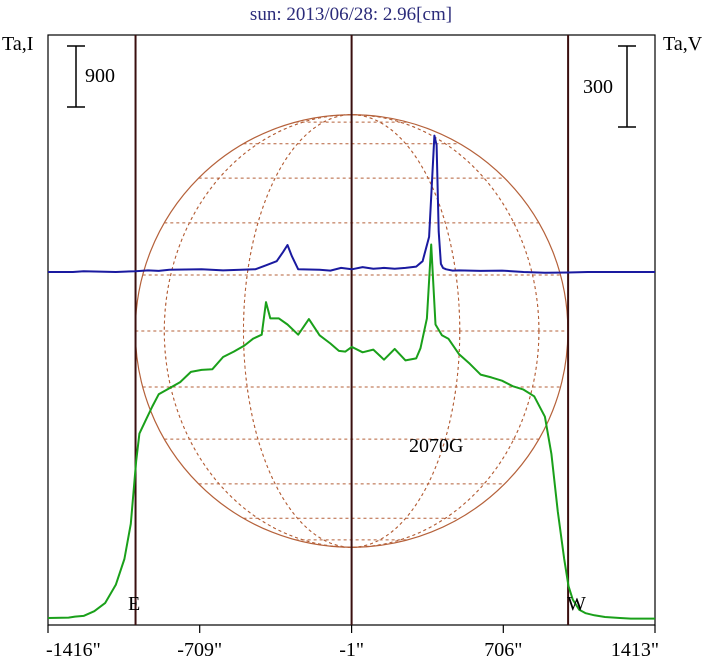  I want to click on x-axis-ticks: -1416" -709" -1" 706" 1413", so click(352, 642).